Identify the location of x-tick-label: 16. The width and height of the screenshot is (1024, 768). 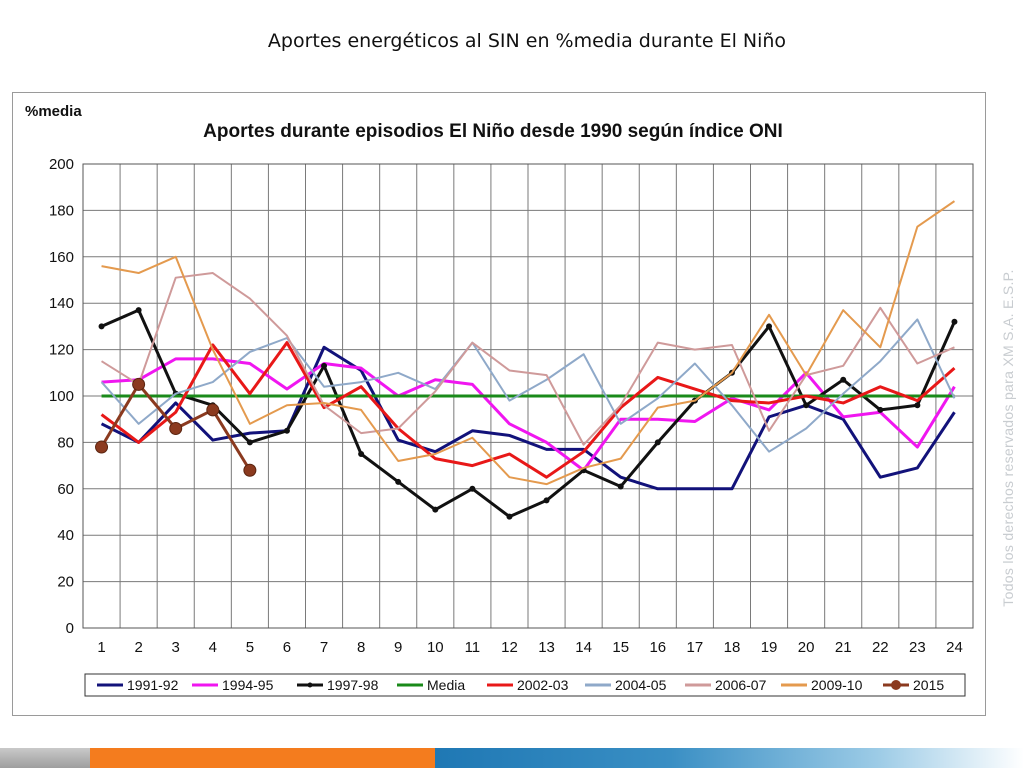
(657, 647).